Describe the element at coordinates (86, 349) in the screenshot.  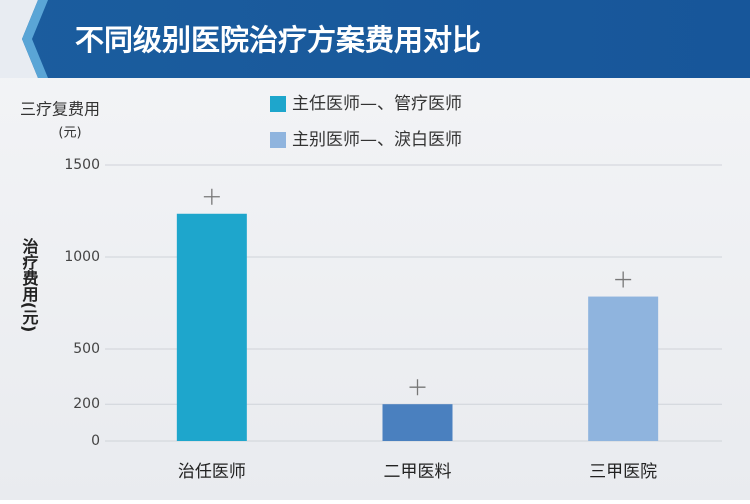
I see `y-tick-label: 500` at that location.